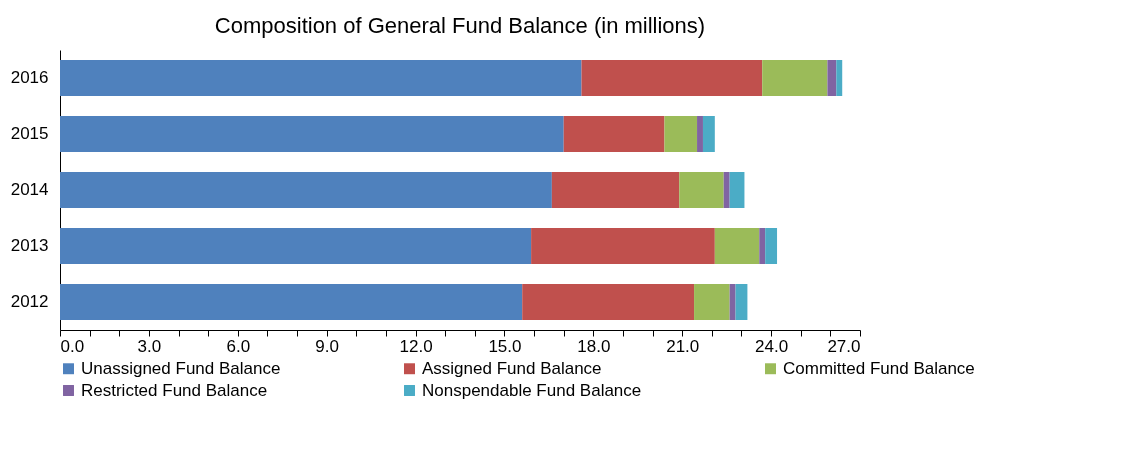 Image resolution: width=1145 pixels, height=456 pixels. I want to click on x-tick-label: 0.0, so click(72, 346).